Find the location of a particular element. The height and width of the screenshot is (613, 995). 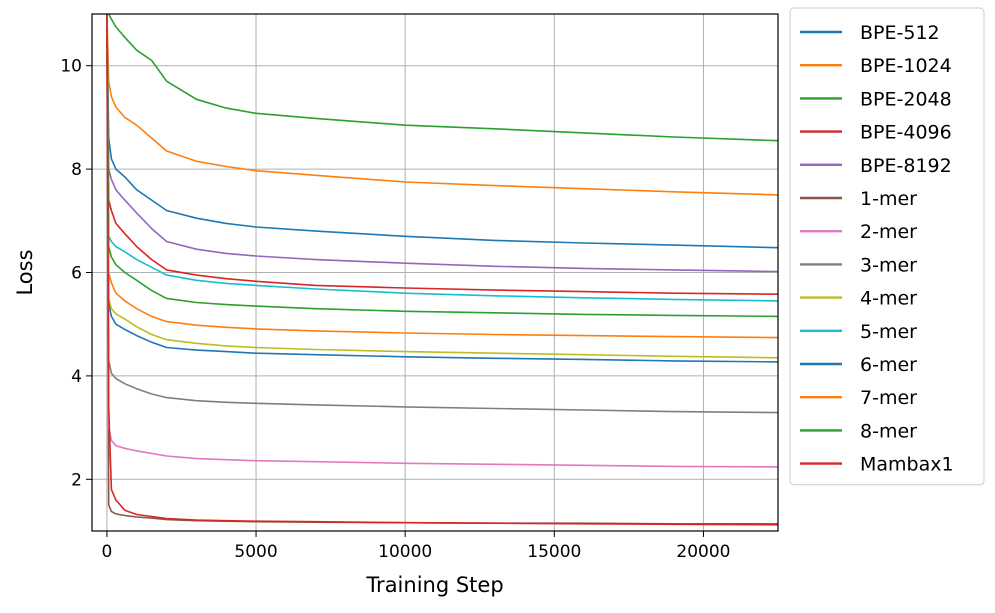

legend-label: 6-mer is located at coordinates (888, 365).